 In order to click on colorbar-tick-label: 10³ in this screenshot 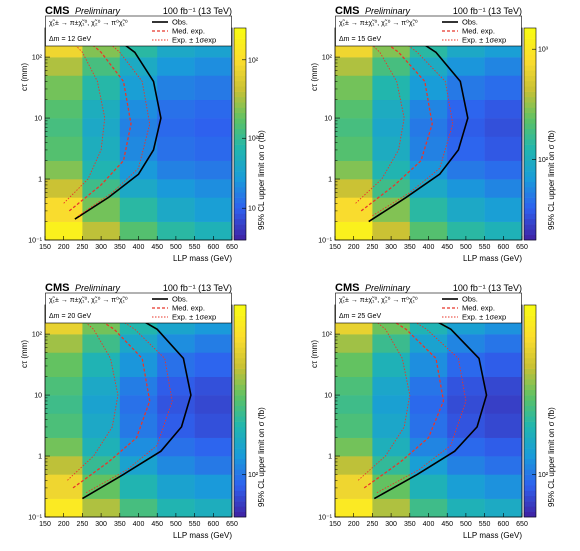, I will do `click(543, 50)`.